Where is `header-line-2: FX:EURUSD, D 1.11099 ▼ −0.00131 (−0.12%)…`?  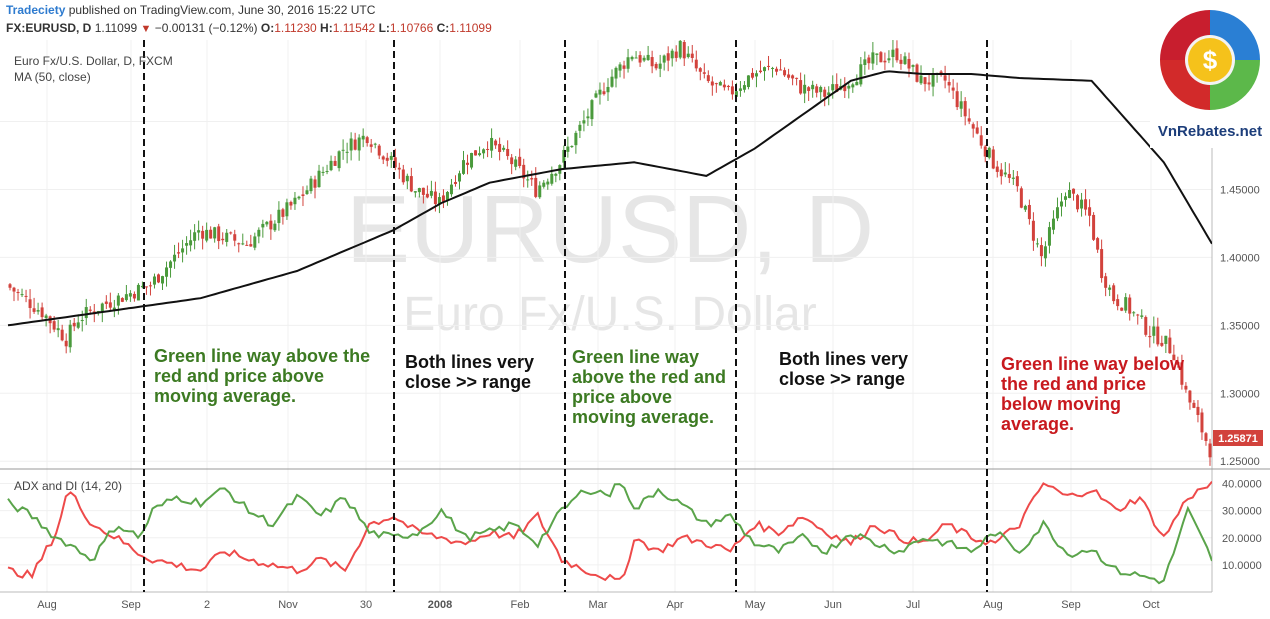 header-line-2: FX:EURUSD, D 1.11099 ▼ −0.00131 (−0.12%)… is located at coordinates (249, 28).